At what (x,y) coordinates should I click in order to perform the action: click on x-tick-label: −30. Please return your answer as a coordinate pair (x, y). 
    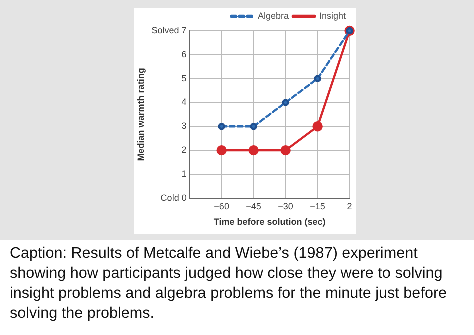
    Looking at the image, I should click on (286, 206).